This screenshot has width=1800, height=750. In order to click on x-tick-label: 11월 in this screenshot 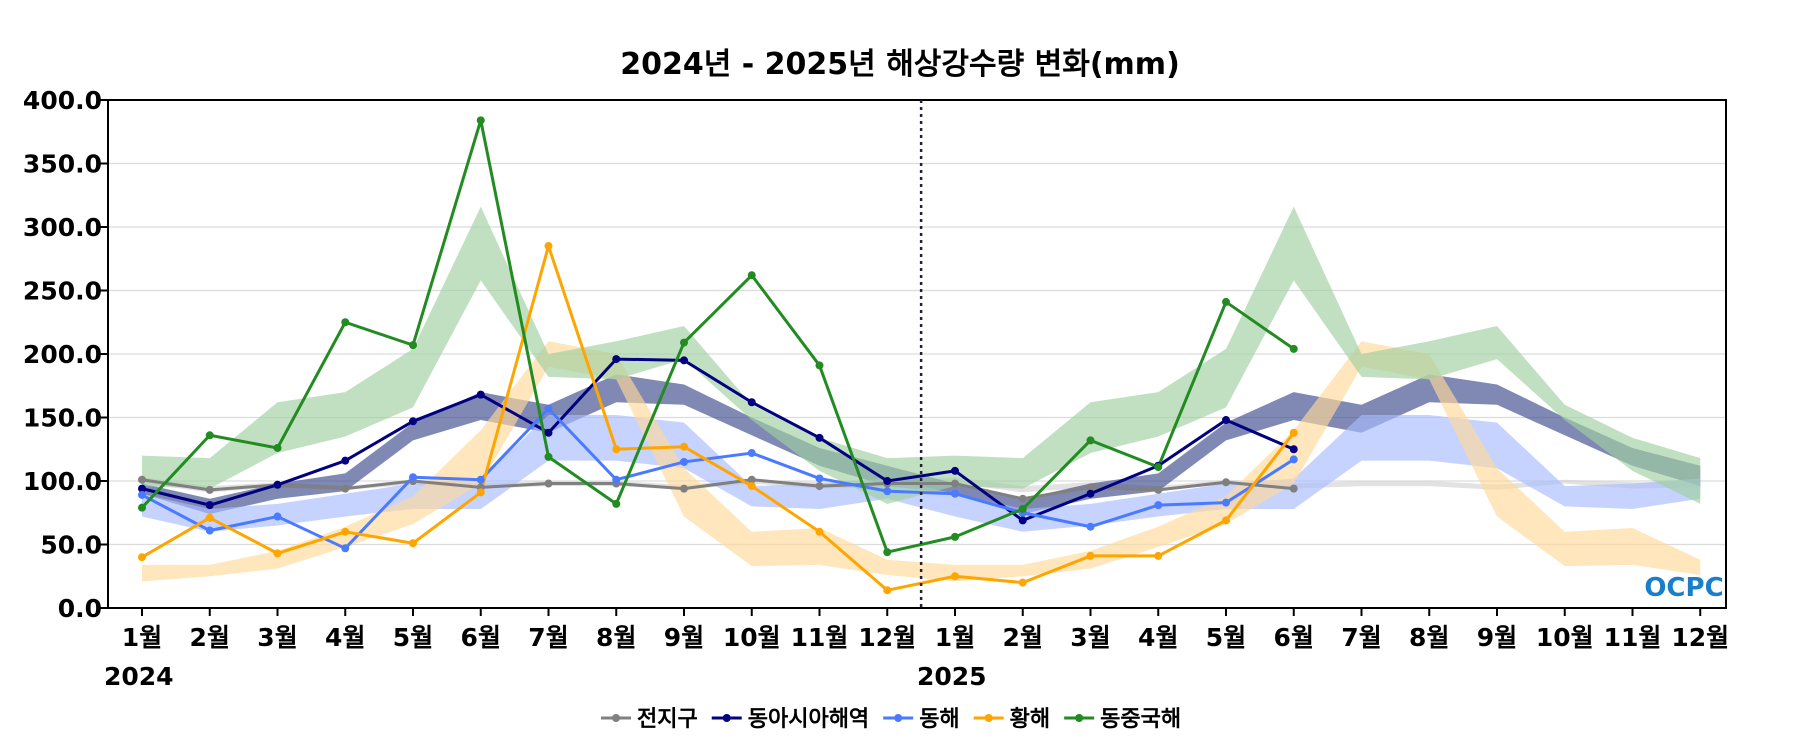, I will do `click(820, 637)`.